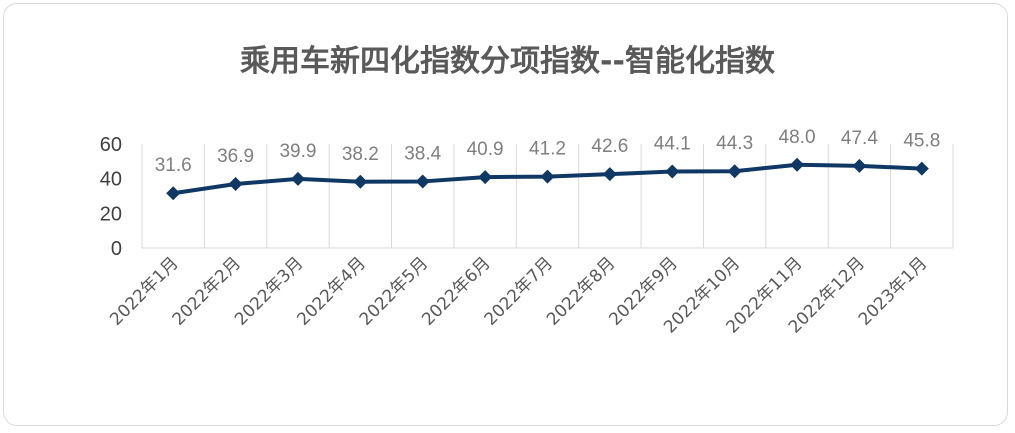 The image size is (1015, 433). What do you see at coordinates (111, 145) in the screenshot?
I see `y-tick-label: 60` at bounding box center [111, 145].